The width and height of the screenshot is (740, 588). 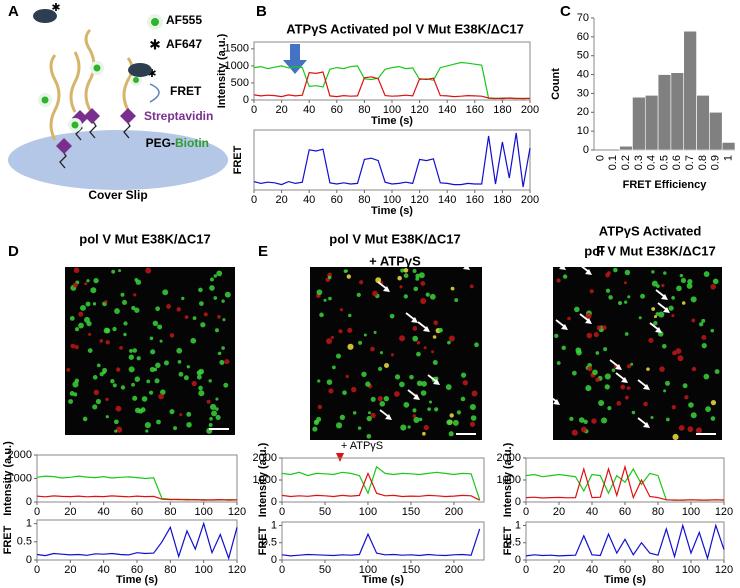 What do you see at coordinates (237, 66) in the screenshot?
I see `y-tick-label: 1000` at bounding box center [237, 66].